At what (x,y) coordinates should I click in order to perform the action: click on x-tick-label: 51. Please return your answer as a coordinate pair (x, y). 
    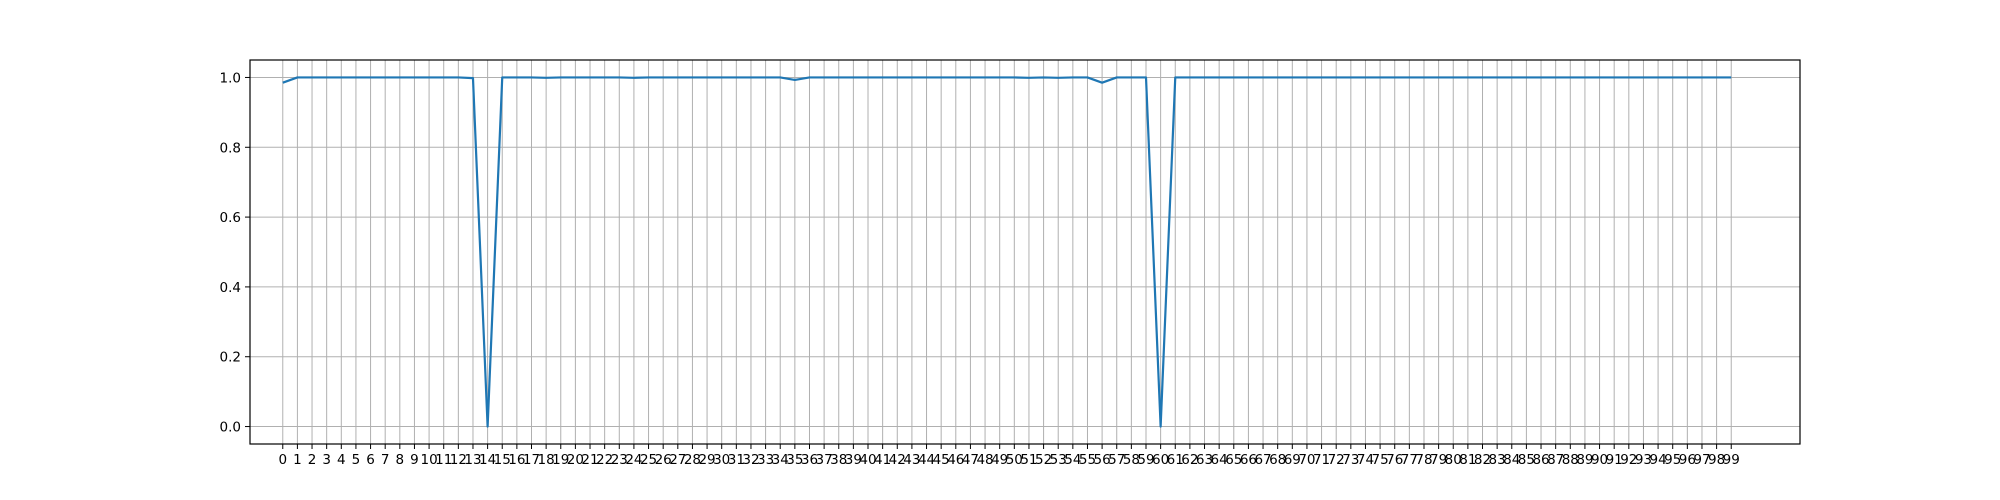
    Looking at the image, I should click on (1028, 460).